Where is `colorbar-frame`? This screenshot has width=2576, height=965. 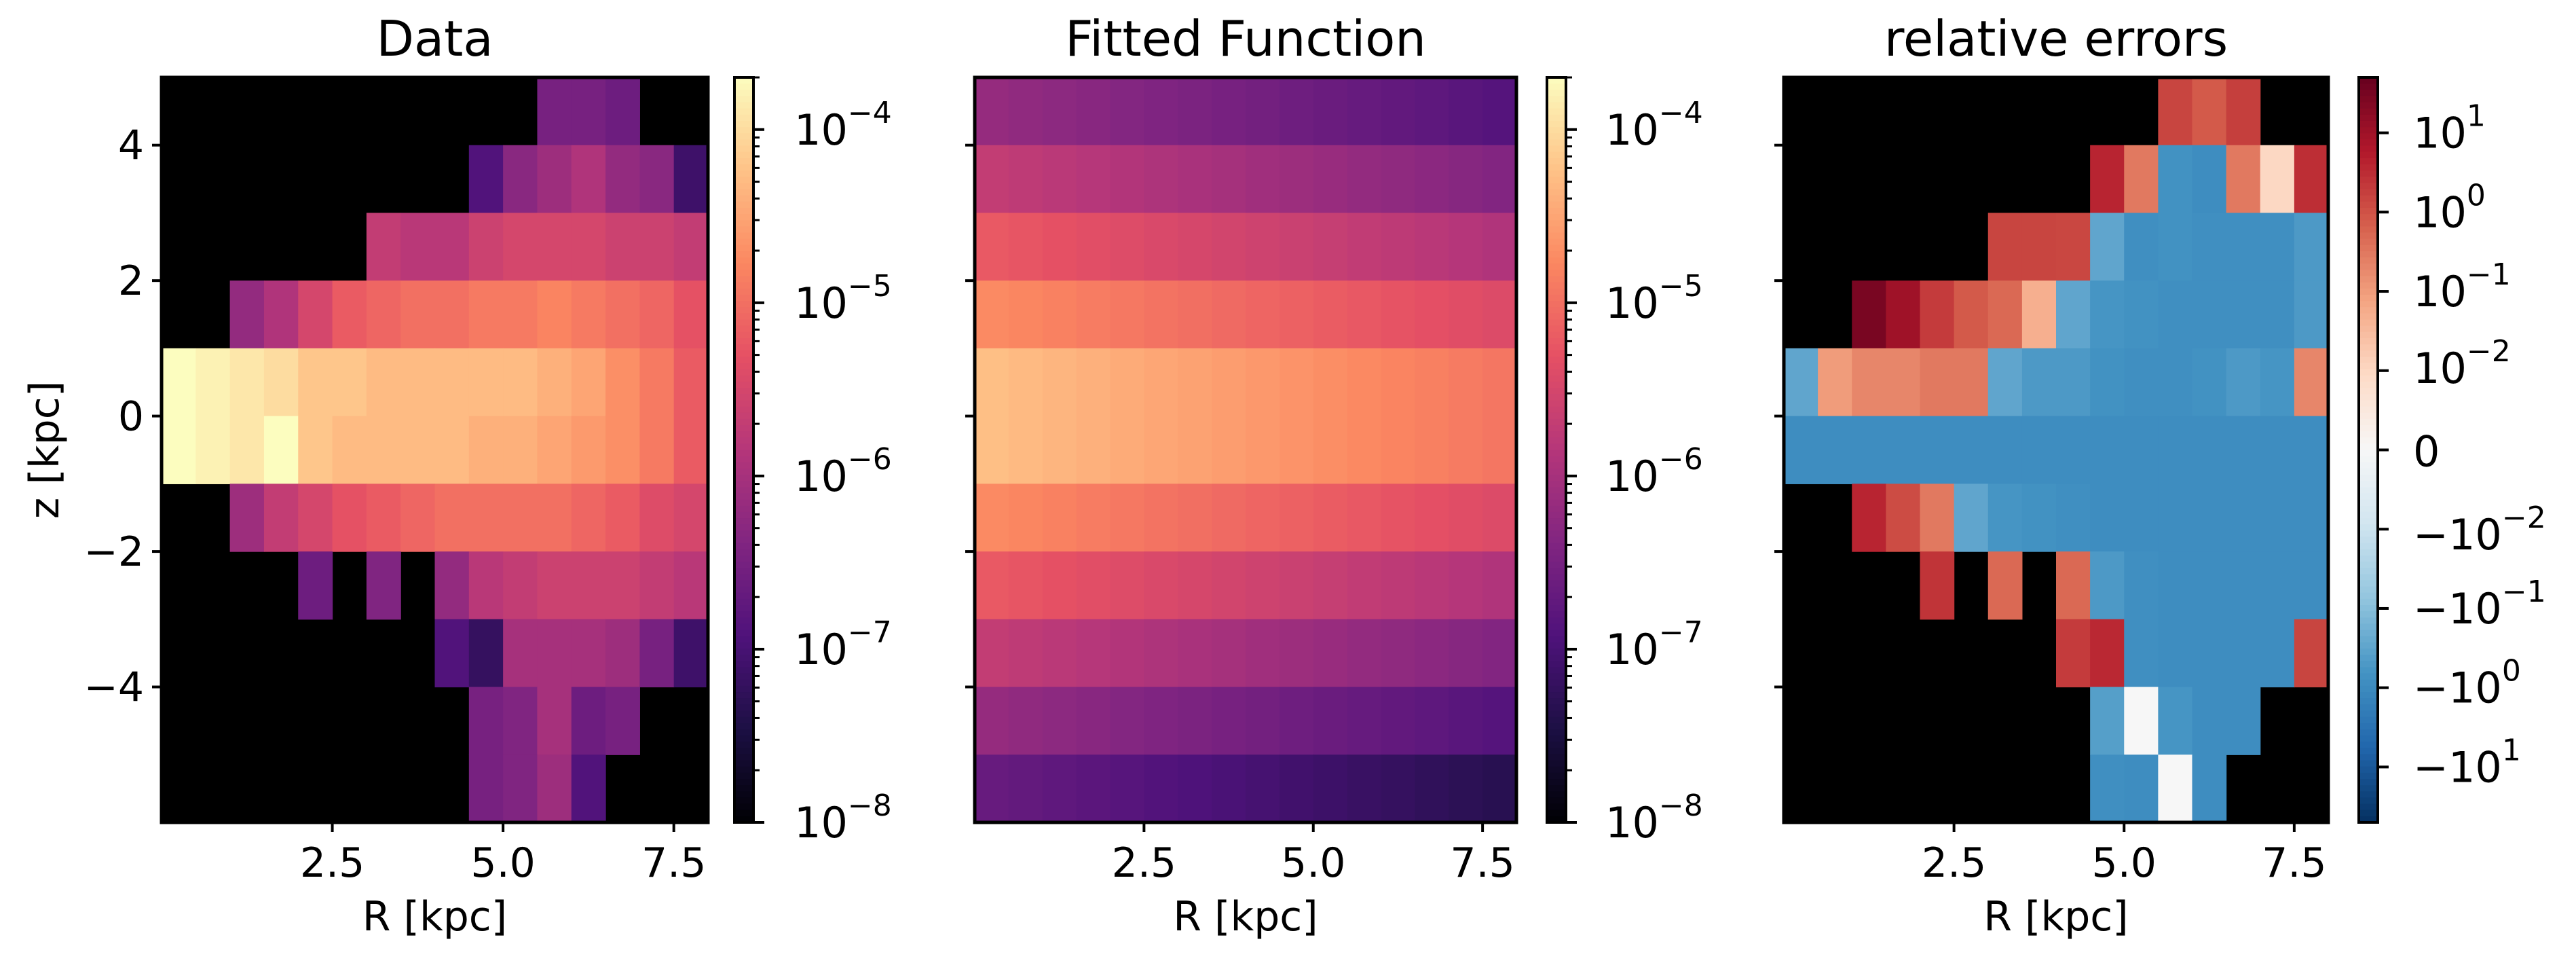
colorbar-frame is located at coordinates (744, 450).